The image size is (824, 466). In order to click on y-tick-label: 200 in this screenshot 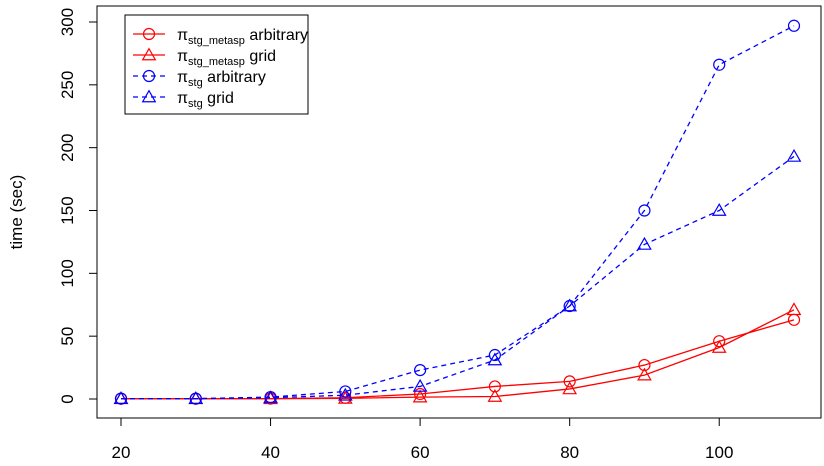, I will do `click(67, 147)`.